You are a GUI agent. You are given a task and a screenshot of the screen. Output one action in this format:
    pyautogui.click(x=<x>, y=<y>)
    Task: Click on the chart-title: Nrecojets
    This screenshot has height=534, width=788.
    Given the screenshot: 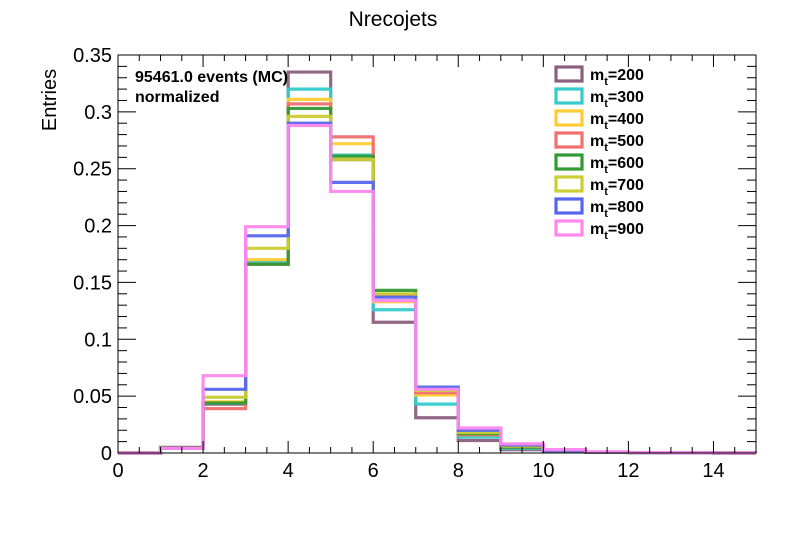 What is the action you would take?
    pyautogui.click(x=393, y=19)
    